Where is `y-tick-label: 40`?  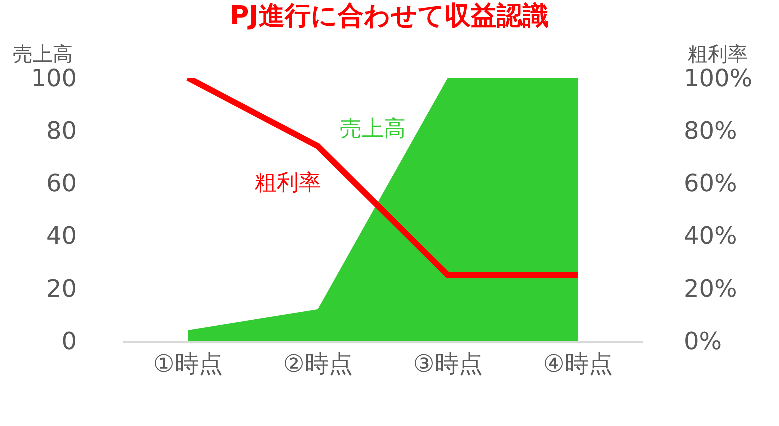 y-tick-label: 40 is located at coordinates (61, 236).